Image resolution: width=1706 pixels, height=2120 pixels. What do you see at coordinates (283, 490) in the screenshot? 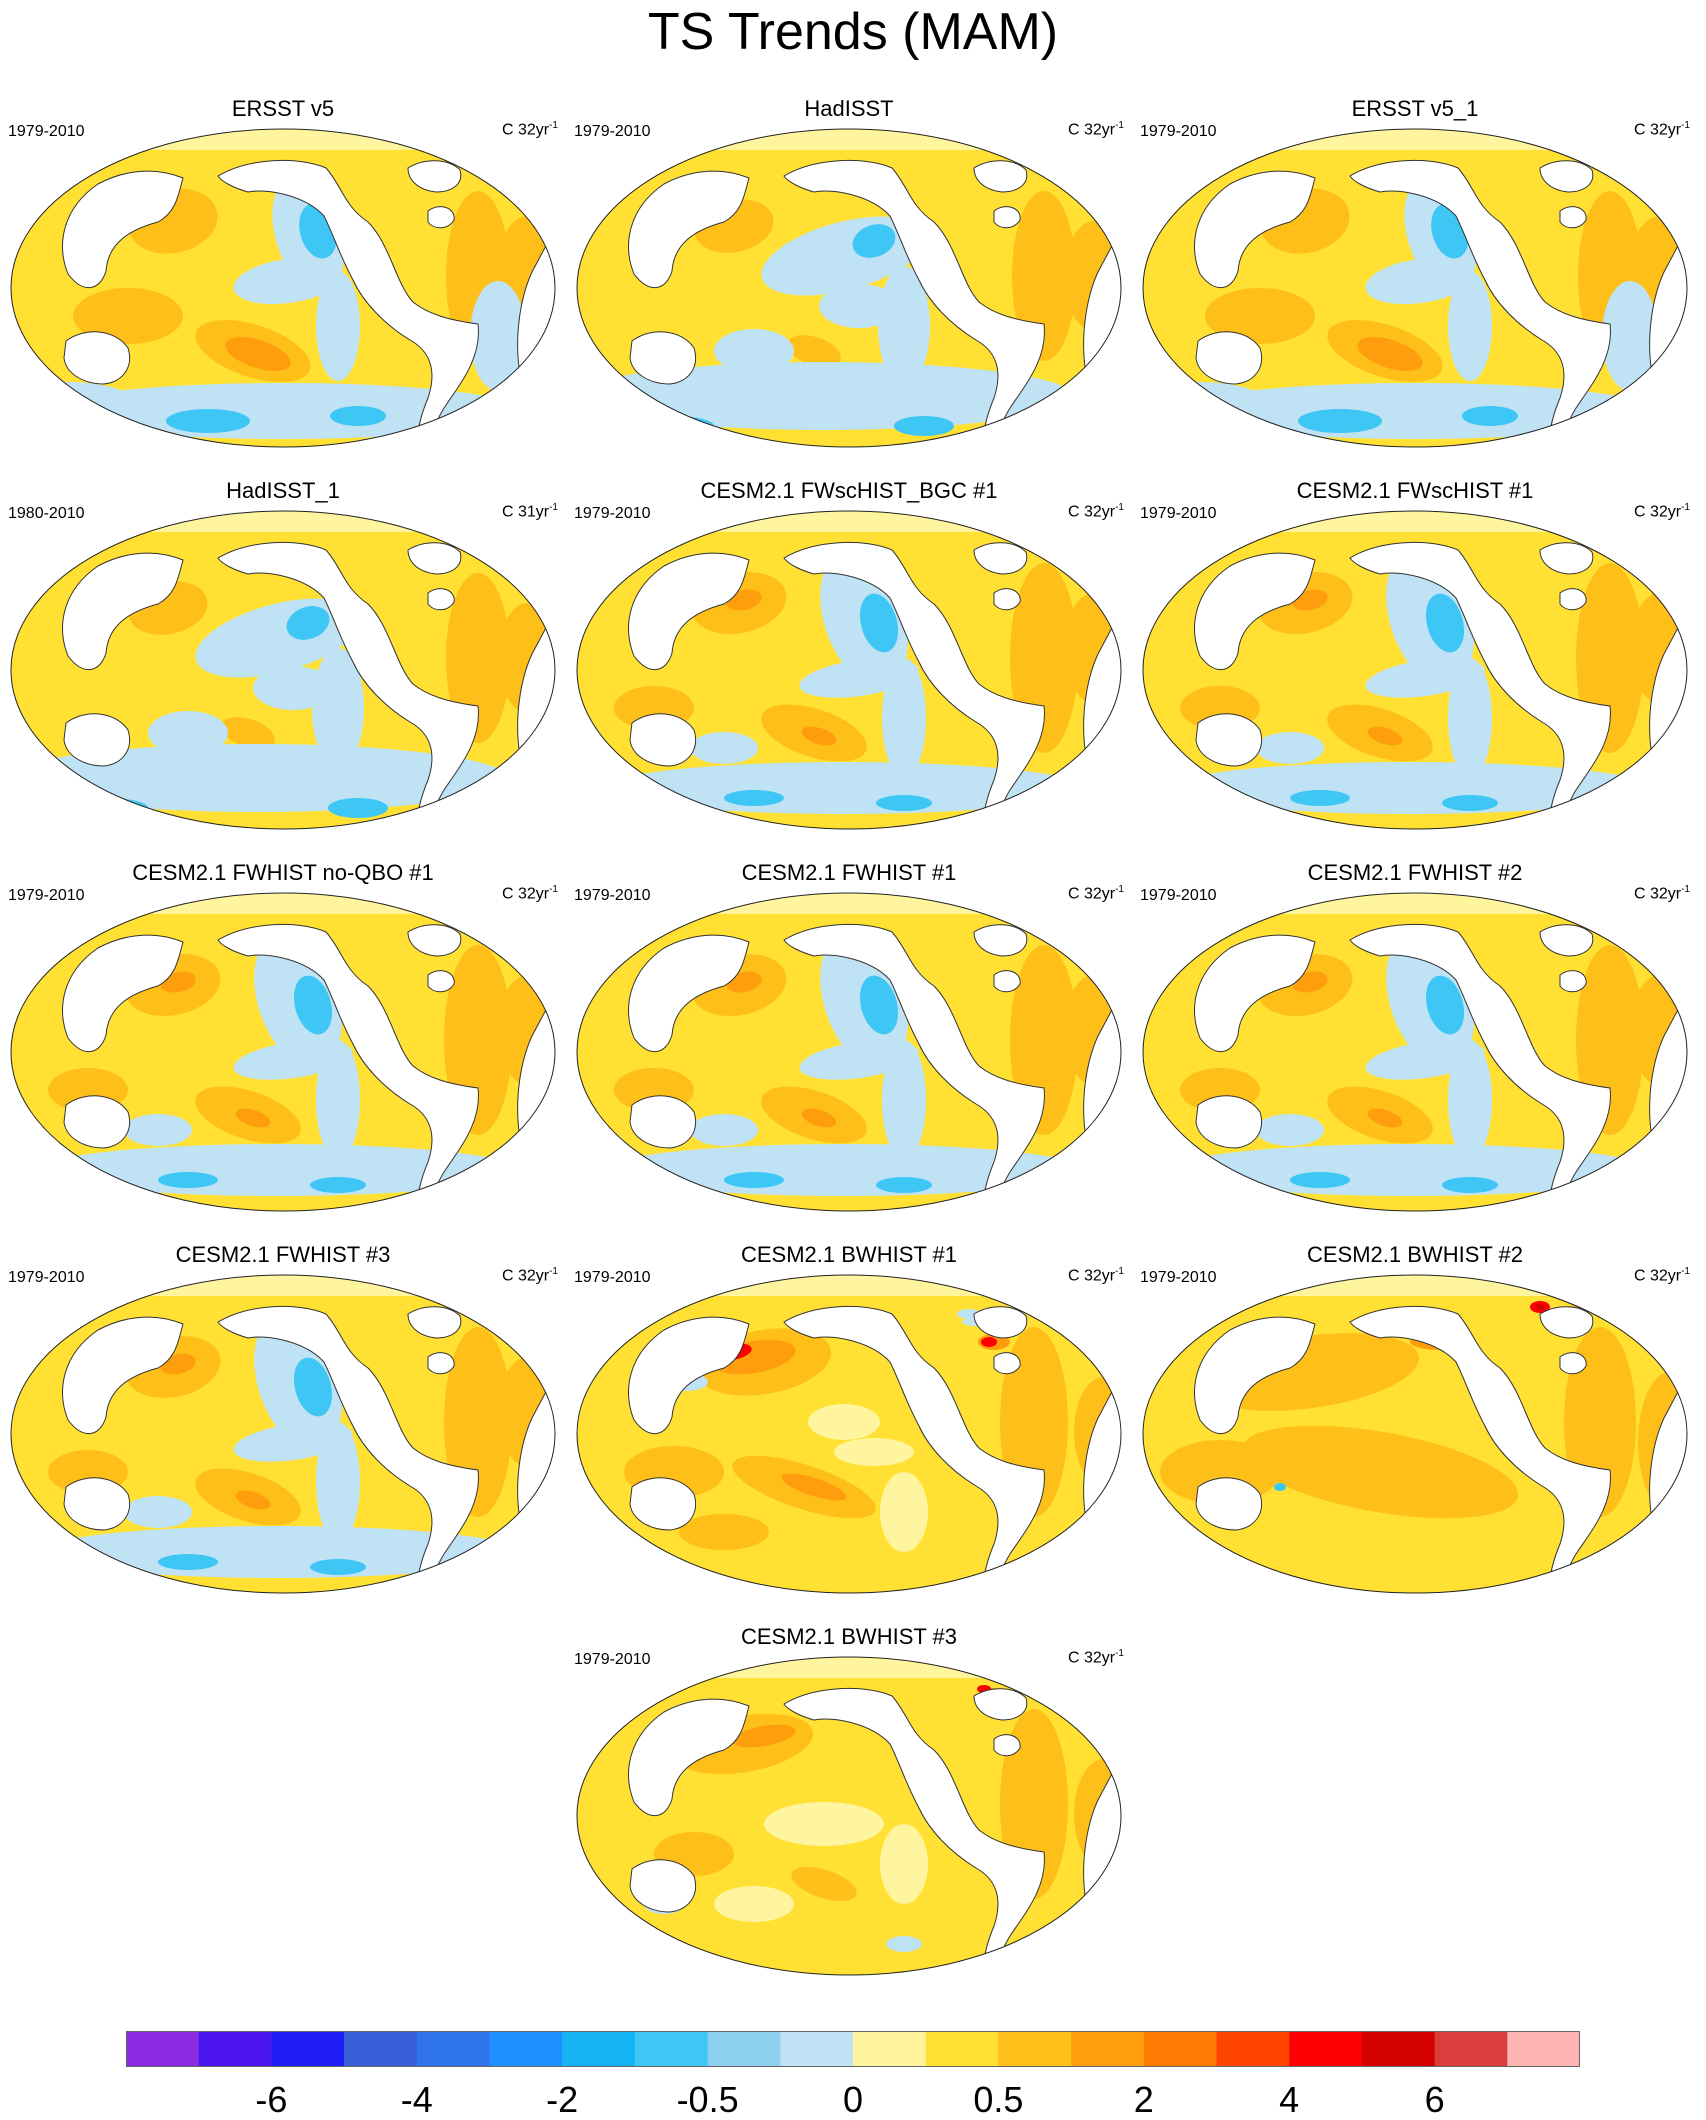
I see `panel-title: HadISST_1` at bounding box center [283, 490].